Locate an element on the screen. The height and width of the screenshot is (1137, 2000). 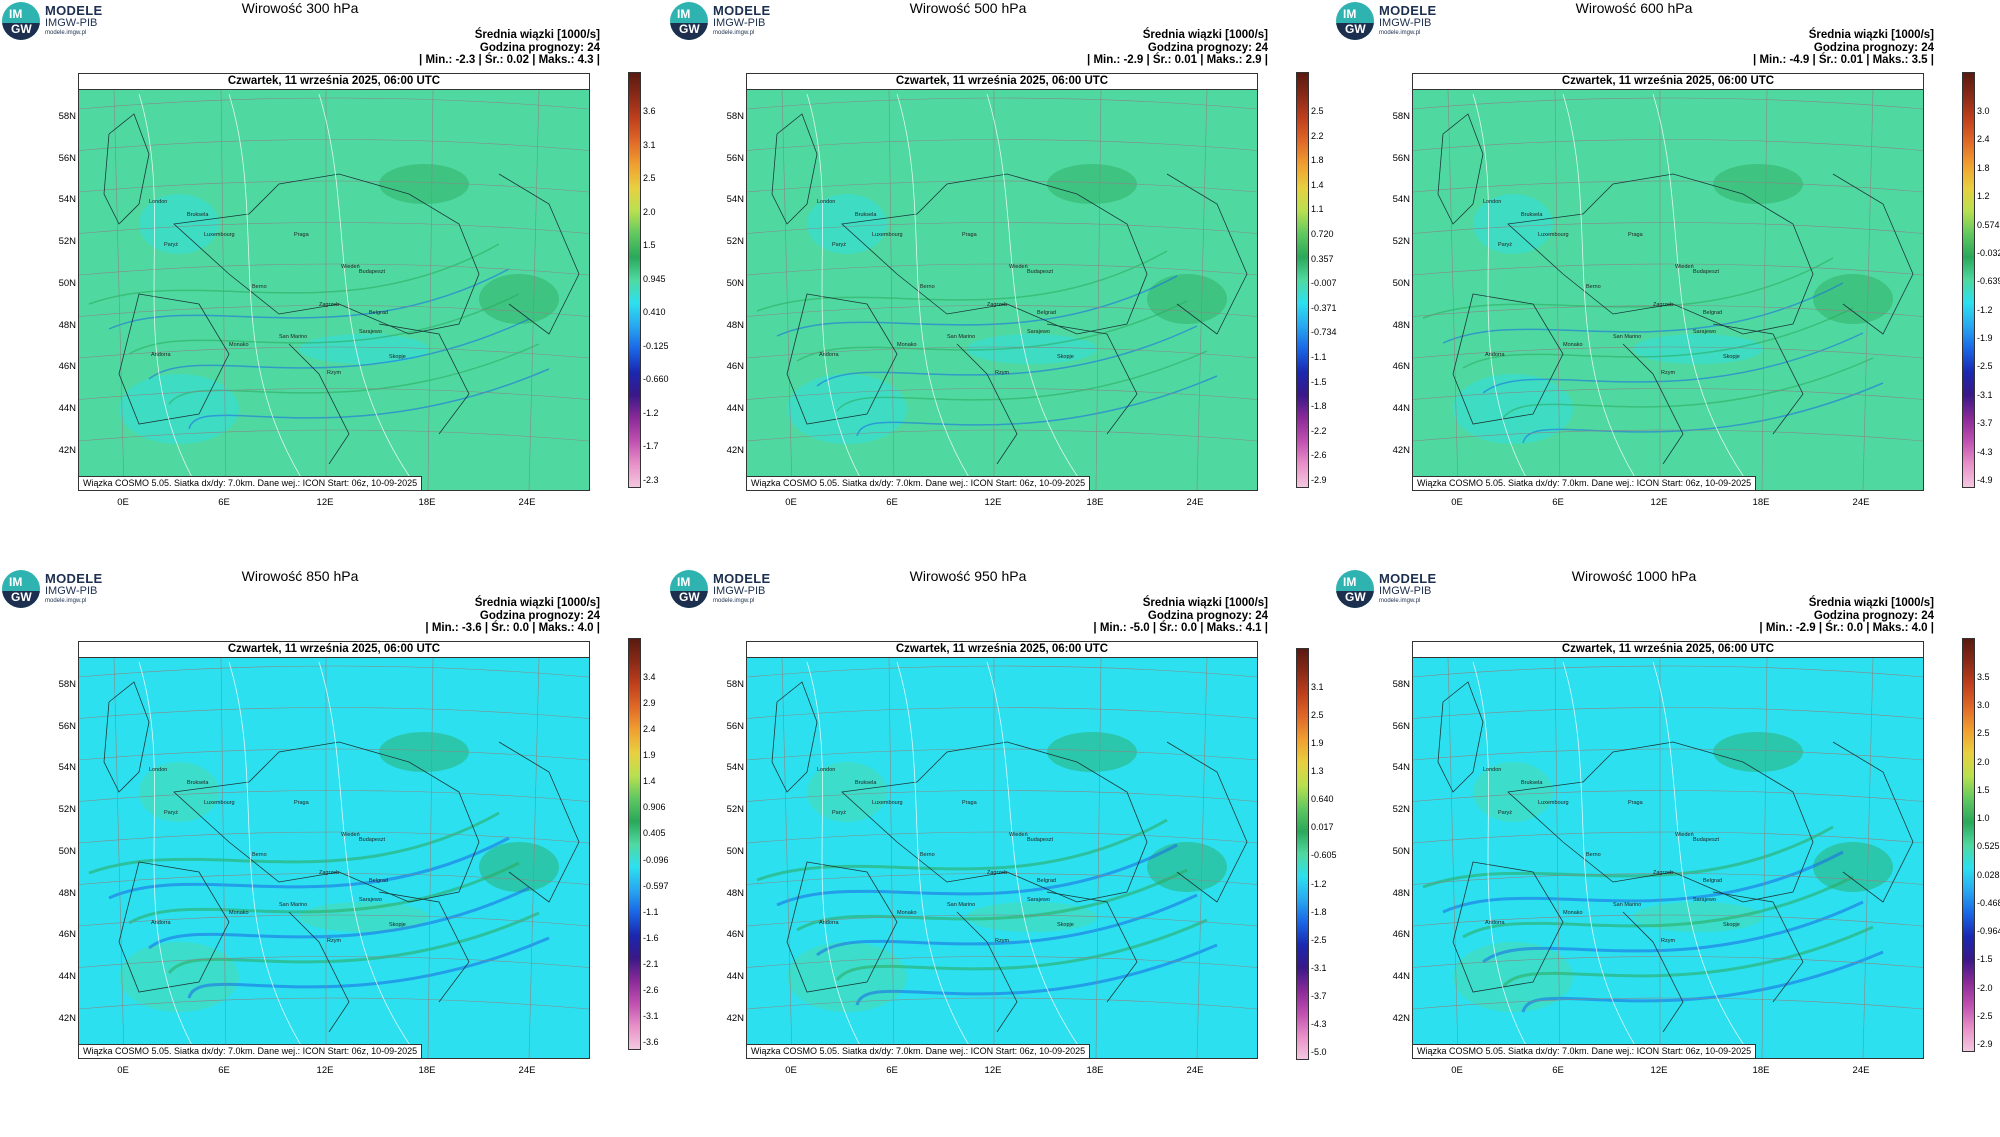
colorbar-tick-label: -1.2 is located at coordinates (651, 412).